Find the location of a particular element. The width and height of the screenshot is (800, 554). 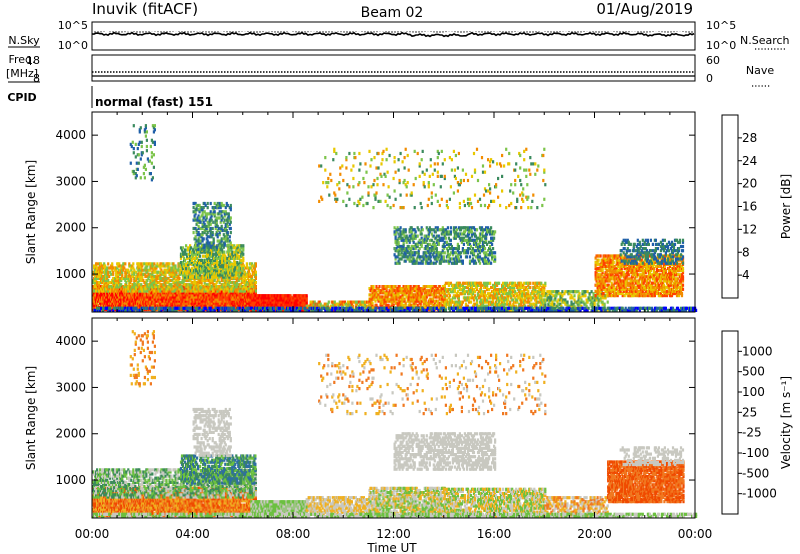

nsky-trace is located at coordinates (393, 34).